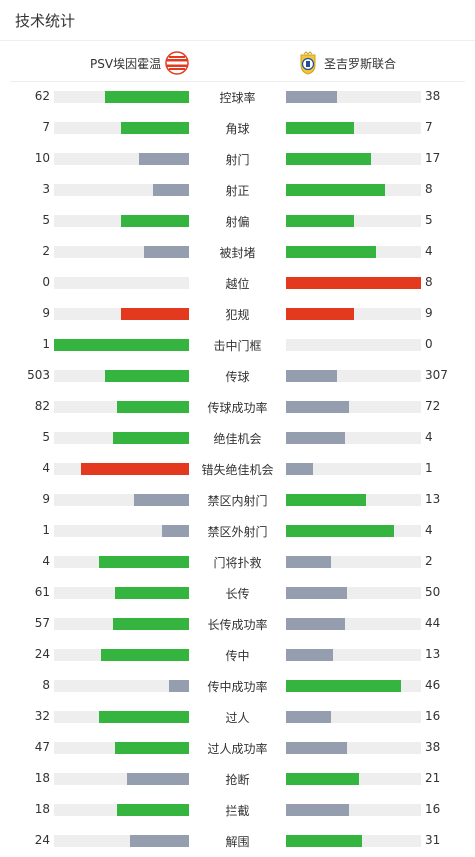  I want to click on home-value: 32, so click(42, 716).